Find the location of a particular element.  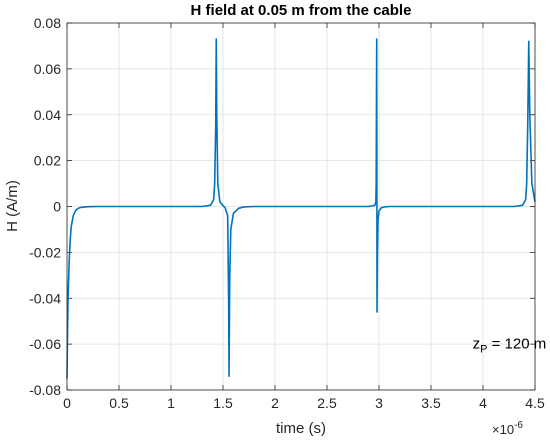

y-tick-label-1: -0.06 is located at coordinates (45, 344).